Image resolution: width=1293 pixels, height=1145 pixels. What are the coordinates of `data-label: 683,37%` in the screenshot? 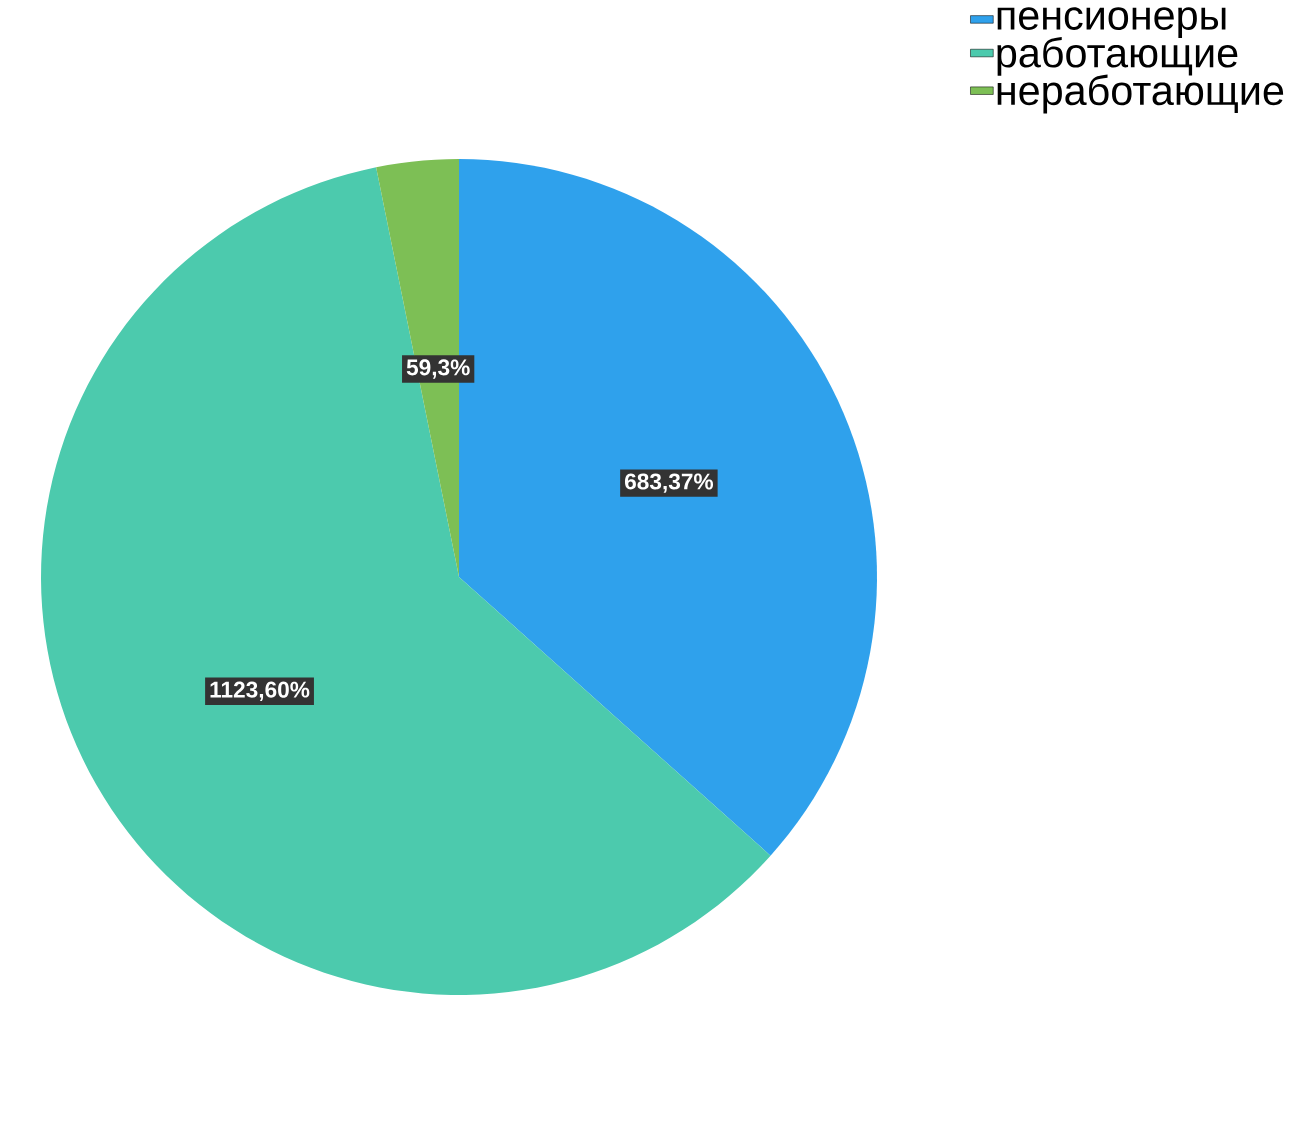 It's located at (669, 483).